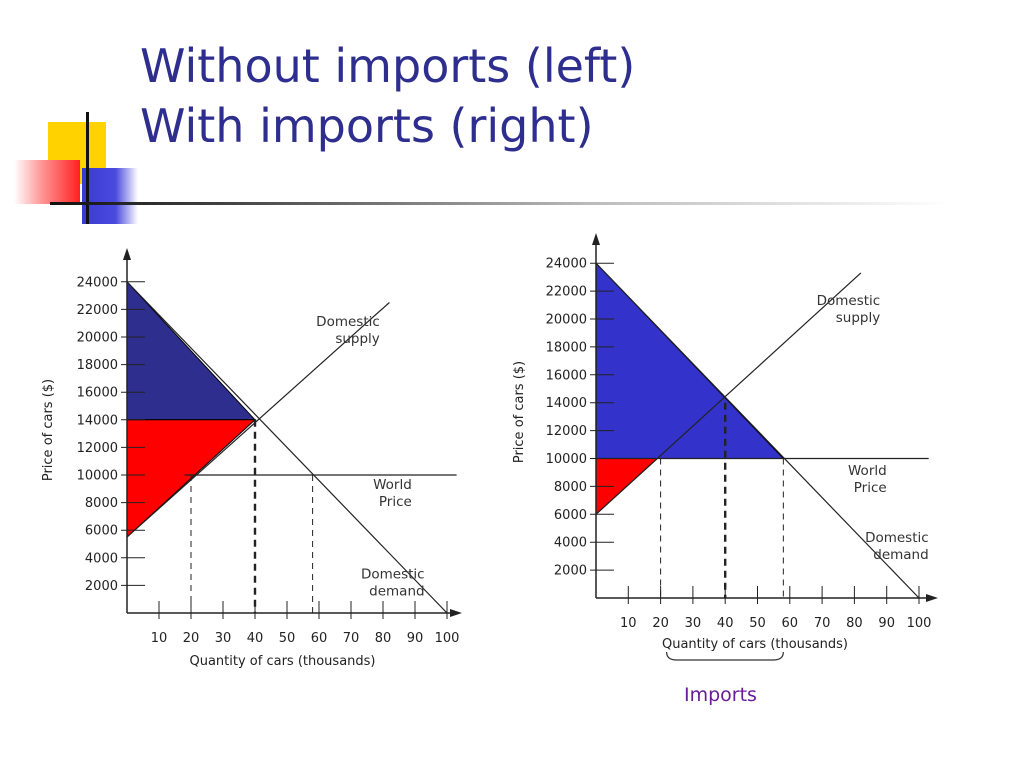 This screenshot has width=1024, height=768. What do you see at coordinates (500, 203) in the screenshot?
I see `deco-horizontal-line` at bounding box center [500, 203].